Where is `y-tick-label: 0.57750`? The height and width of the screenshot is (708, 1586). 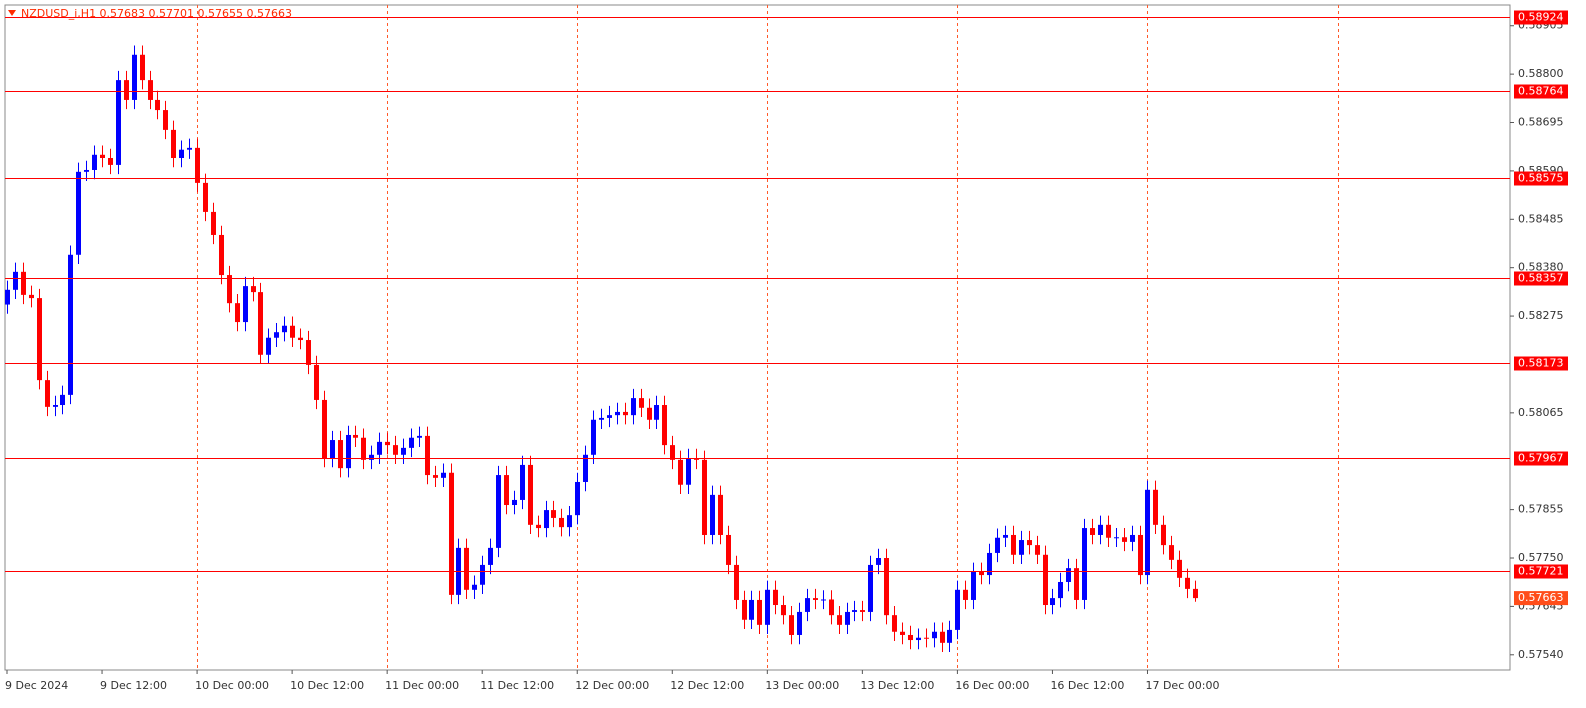
y-tick-label: 0.57750 is located at coordinates (1541, 557).